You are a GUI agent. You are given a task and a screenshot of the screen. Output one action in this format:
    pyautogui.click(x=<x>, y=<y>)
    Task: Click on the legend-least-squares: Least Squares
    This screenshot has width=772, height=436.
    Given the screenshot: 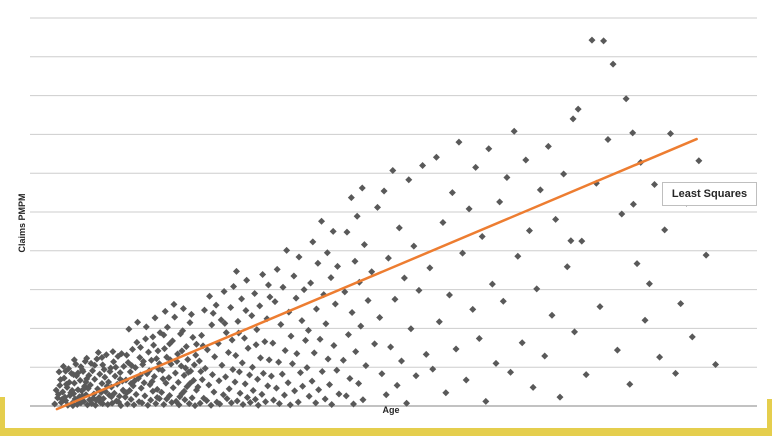 What is the action you would take?
    pyautogui.click(x=709, y=194)
    